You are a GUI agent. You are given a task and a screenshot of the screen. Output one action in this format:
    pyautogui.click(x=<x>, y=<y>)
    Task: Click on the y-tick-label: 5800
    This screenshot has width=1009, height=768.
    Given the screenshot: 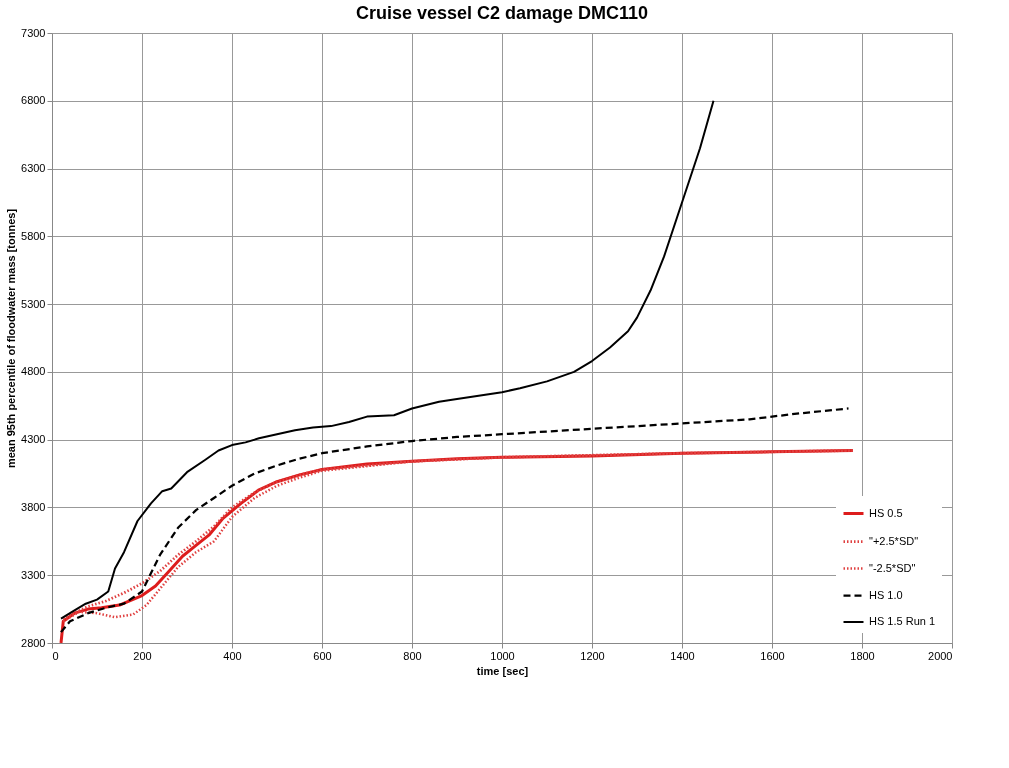 What is the action you would take?
    pyautogui.click(x=33, y=235)
    